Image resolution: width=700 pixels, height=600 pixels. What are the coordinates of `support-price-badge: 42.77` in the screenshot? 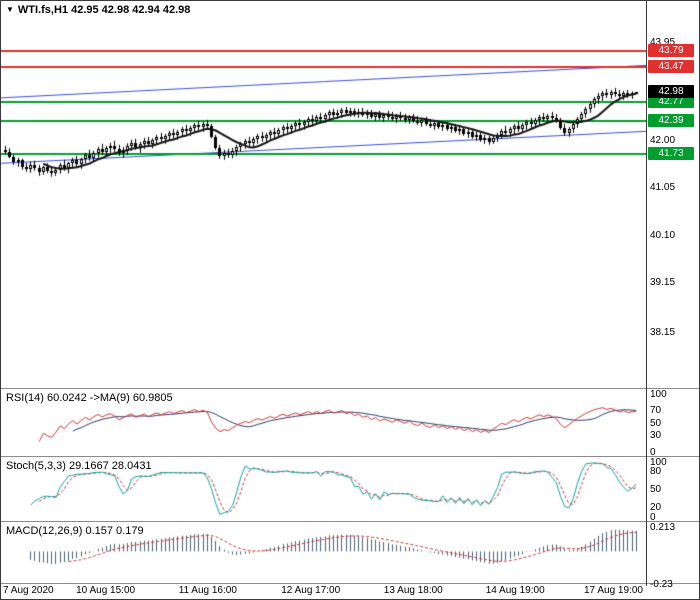 It's located at (671, 102).